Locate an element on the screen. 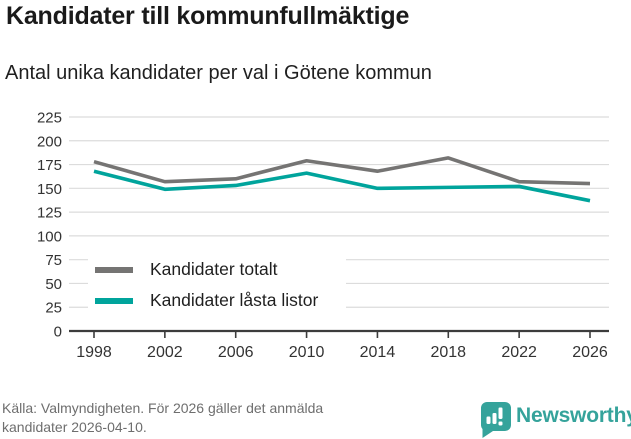  legend-item-locked: Kandidater låsta listor is located at coordinates (217, 300).